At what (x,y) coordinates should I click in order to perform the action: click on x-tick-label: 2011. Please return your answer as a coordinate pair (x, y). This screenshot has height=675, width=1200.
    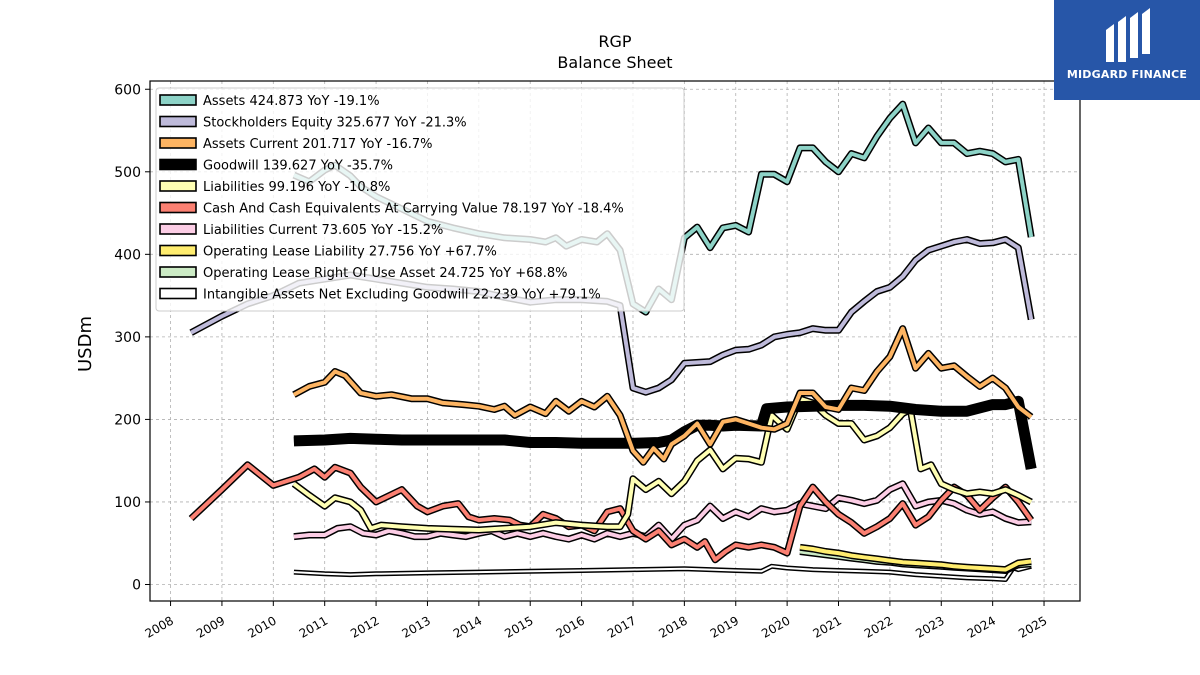
    Looking at the image, I should click on (313, 626).